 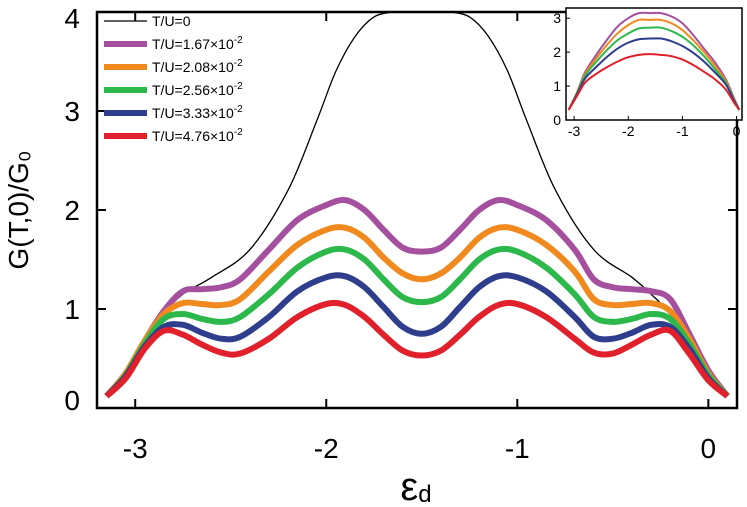 I want to click on x-axis-title: εd, so click(x=415, y=486).